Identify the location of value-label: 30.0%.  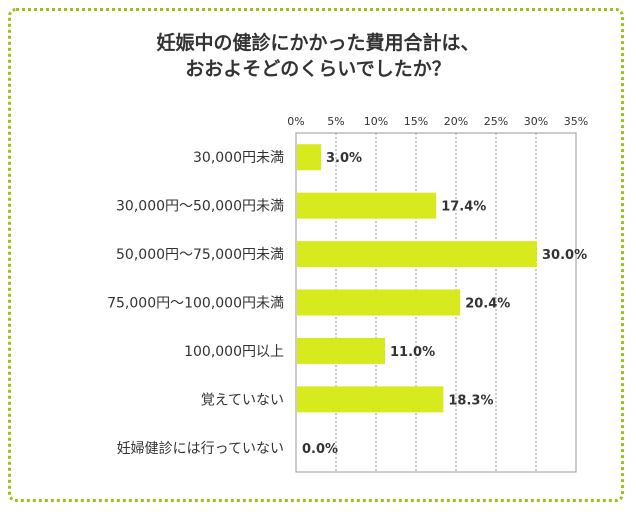
(564, 255).